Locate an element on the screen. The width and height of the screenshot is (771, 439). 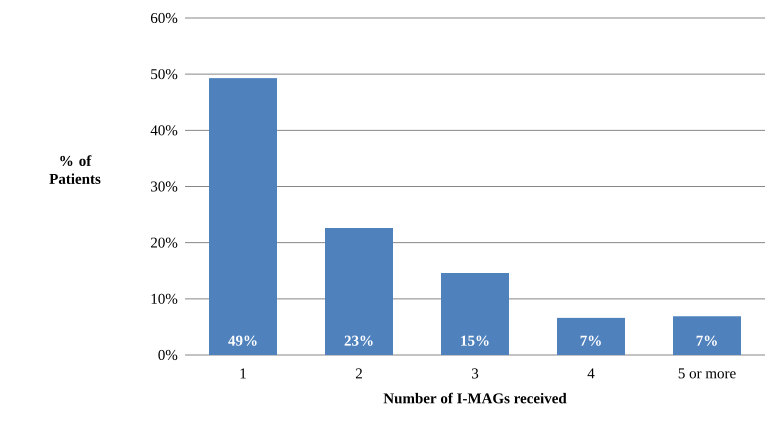
data-label: 15% is located at coordinates (475, 341).